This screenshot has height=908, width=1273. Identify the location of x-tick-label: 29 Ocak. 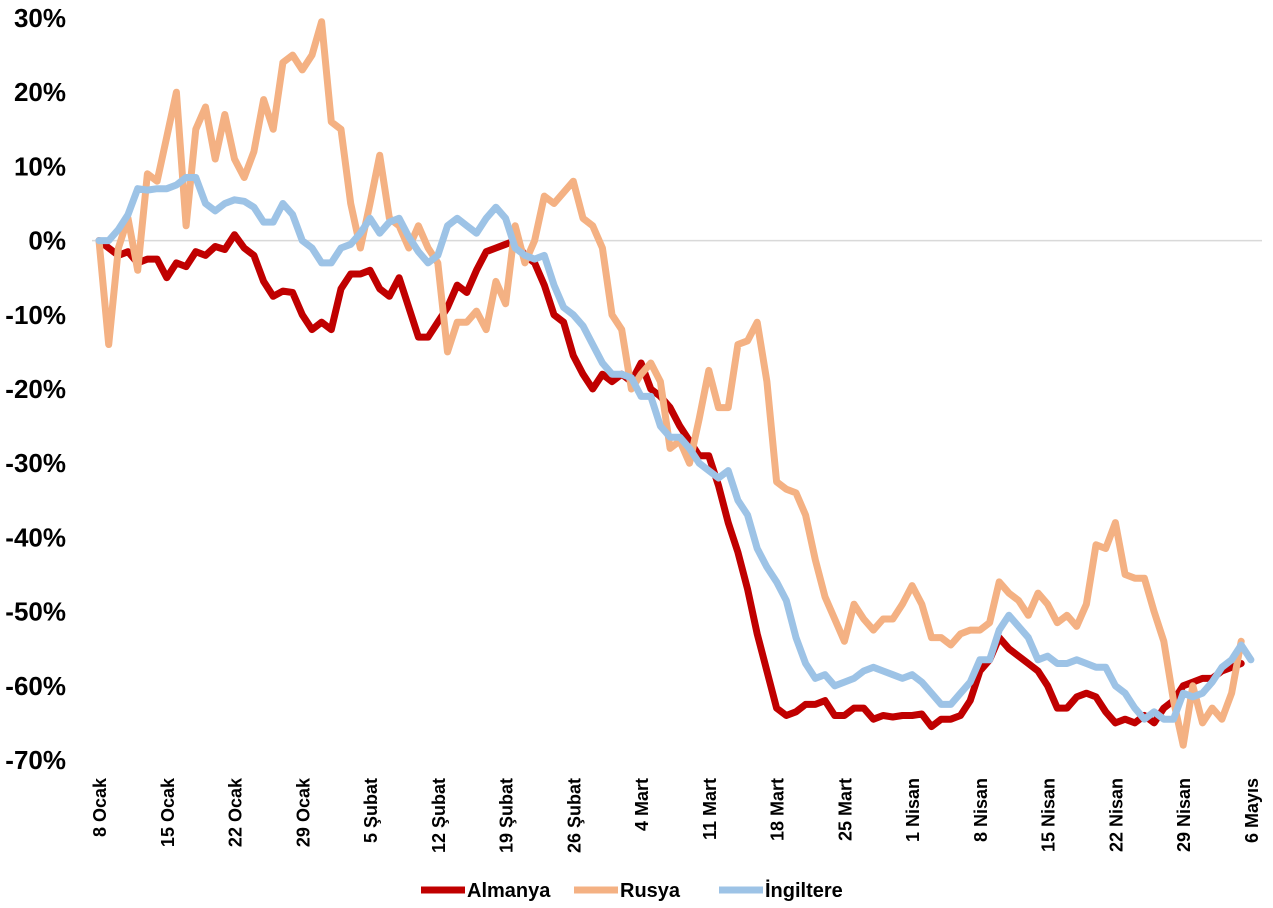
(303, 812).